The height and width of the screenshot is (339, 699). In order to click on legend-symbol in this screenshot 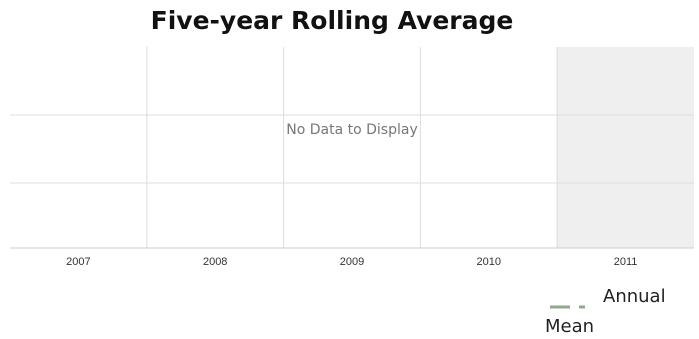, I will do `click(574, 300)`.